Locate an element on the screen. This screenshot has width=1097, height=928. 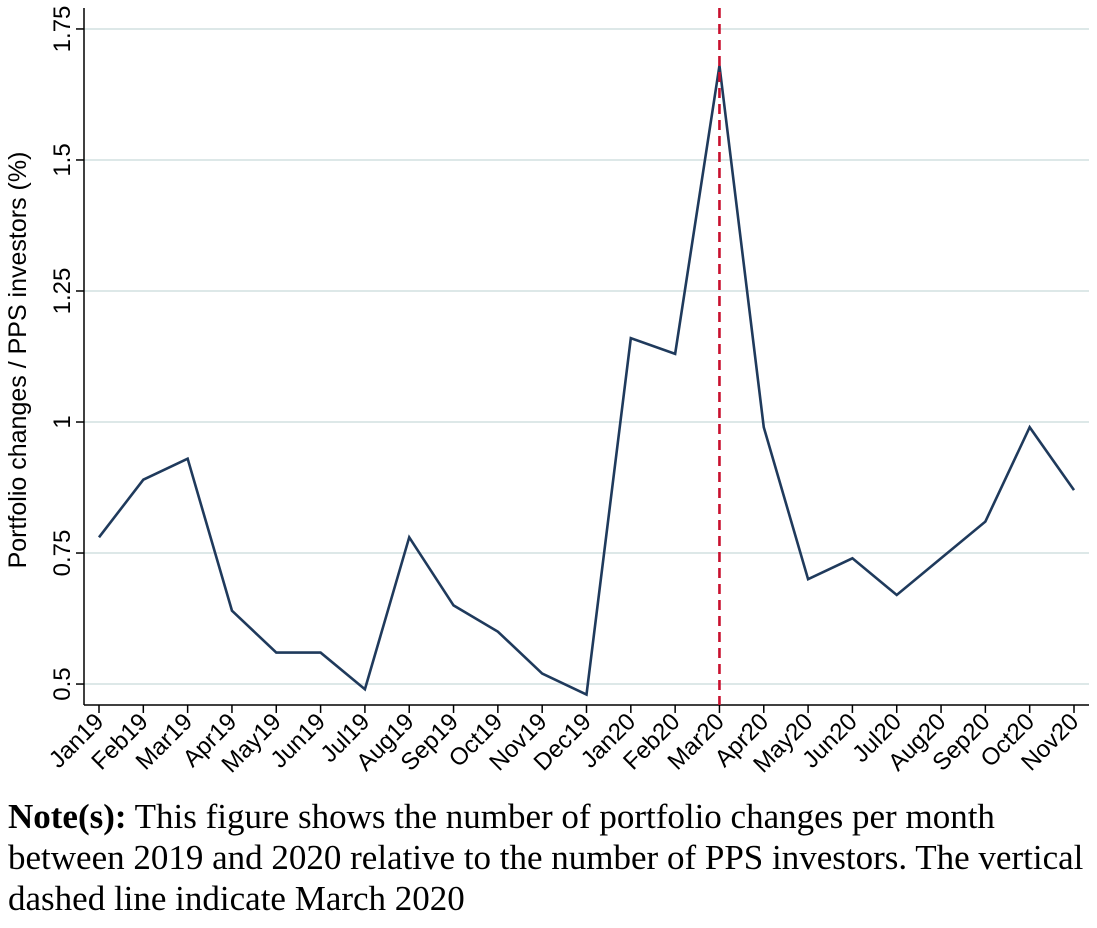
y-tick-label: 1.75 is located at coordinates (62, 29).